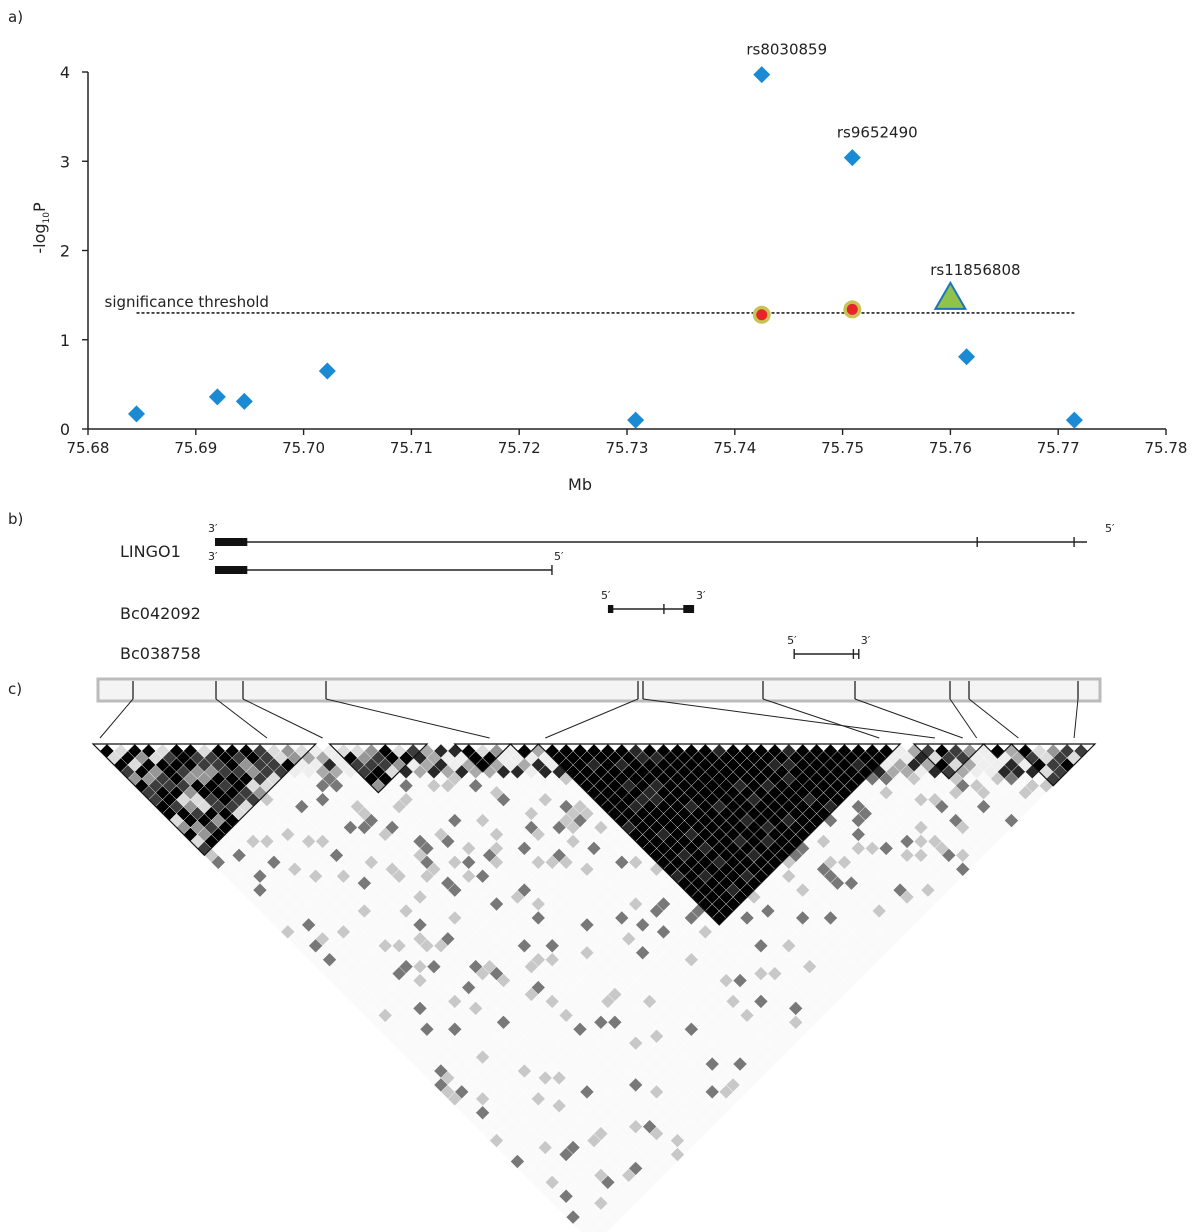 The image size is (1196, 1232). I want to click on x-tick-label: 75.73, so click(627, 448).